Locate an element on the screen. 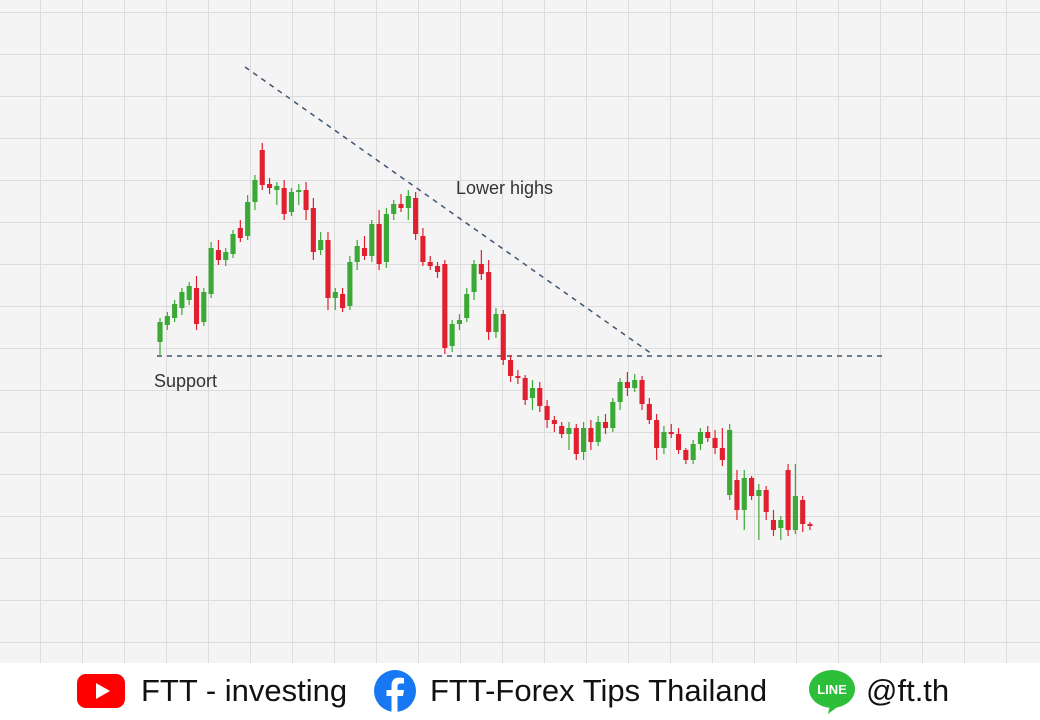 This screenshot has width=1040, height=720. youtube-text: FTT - investing is located at coordinates (244, 690).